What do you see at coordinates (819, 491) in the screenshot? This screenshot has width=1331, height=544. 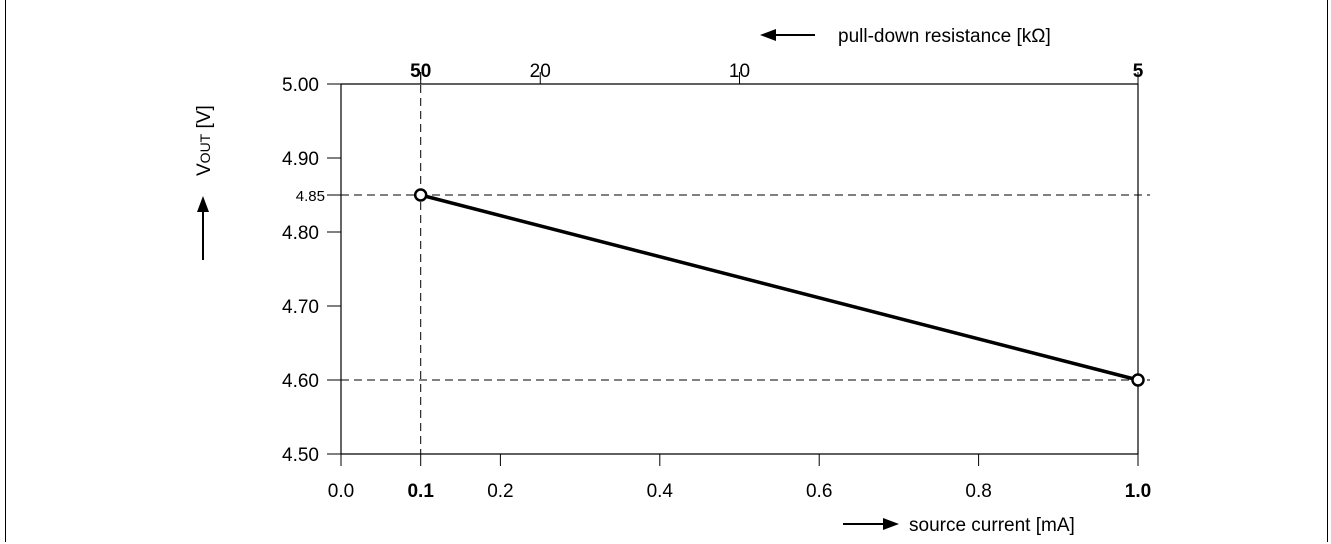 I see `x-tick-label: 0.6` at bounding box center [819, 491].